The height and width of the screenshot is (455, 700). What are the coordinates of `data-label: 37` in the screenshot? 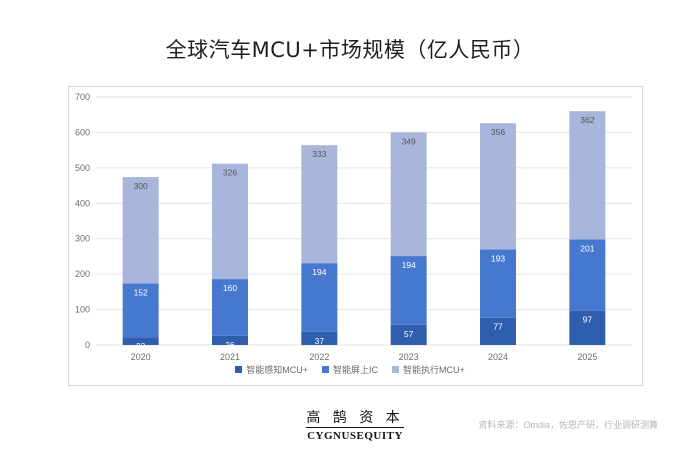 It's located at (320, 341).